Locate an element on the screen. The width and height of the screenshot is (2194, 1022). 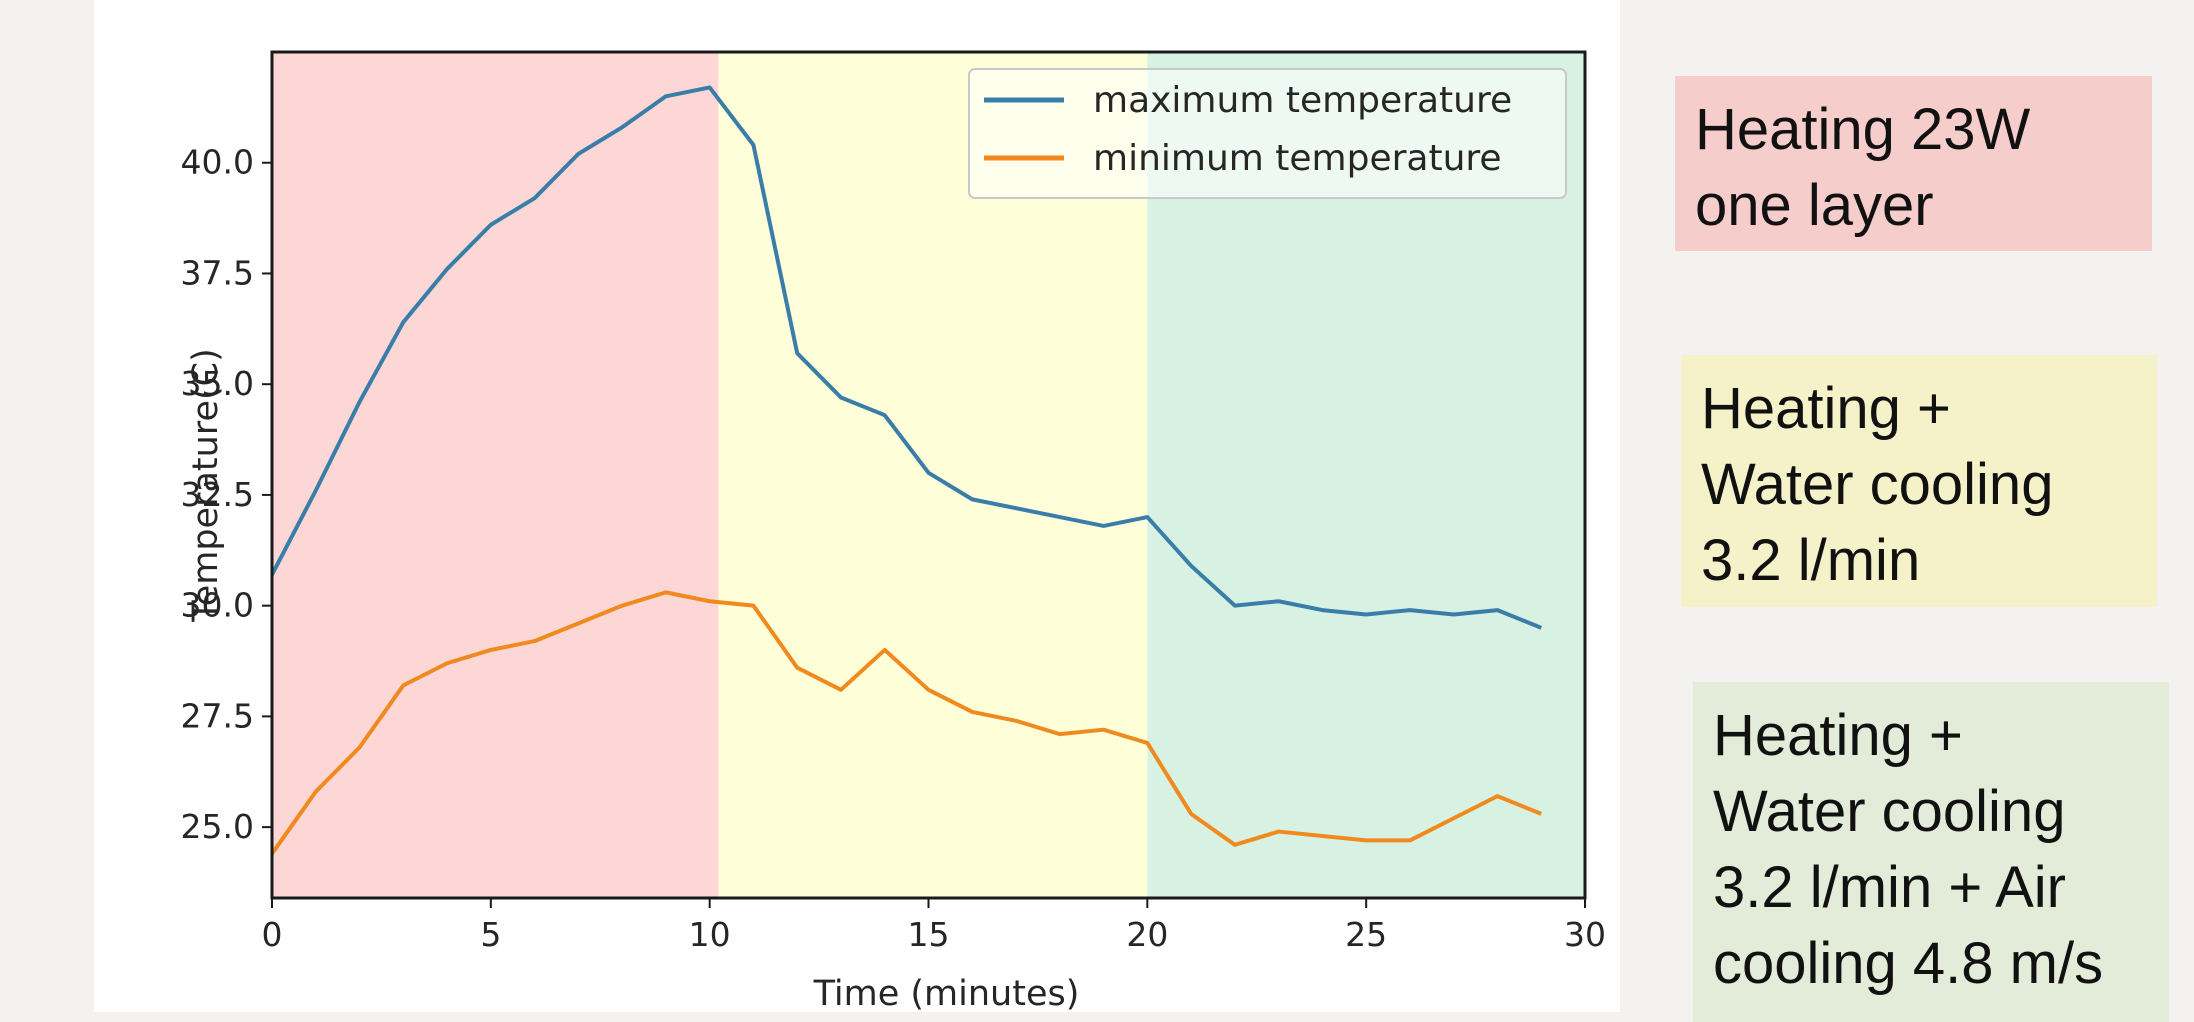
y-tick-label: 30.0 is located at coordinates (217, 605).